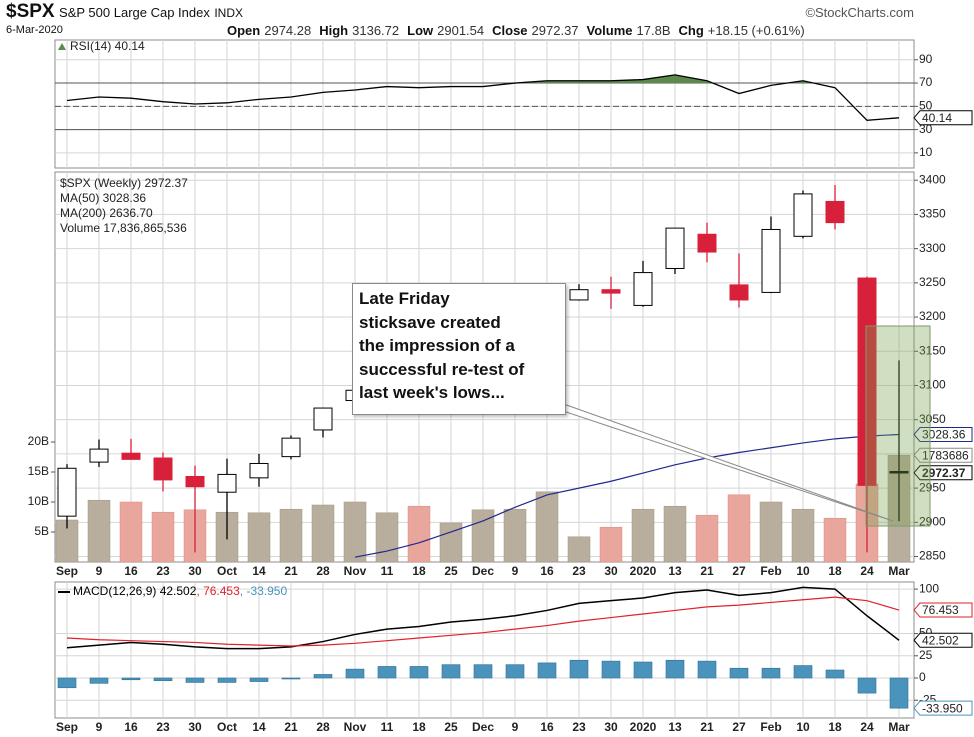  What do you see at coordinates (323, 571) in the screenshot?
I see `x-tick-label: 28` at bounding box center [323, 571].